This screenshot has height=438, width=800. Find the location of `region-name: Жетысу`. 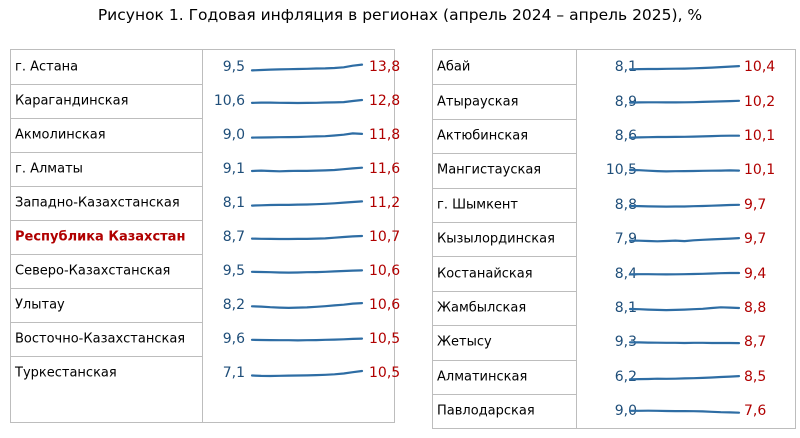

region-name: Жетысу is located at coordinates (464, 342).